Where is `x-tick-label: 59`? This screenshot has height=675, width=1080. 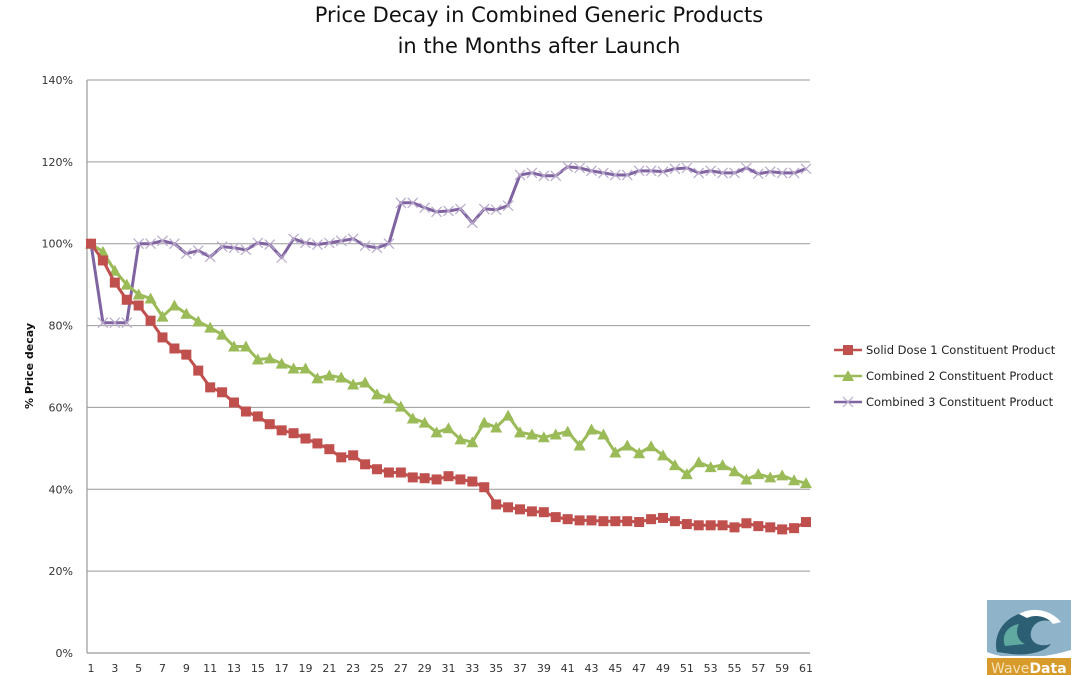
x-tick-label: 59 is located at coordinates (782, 668).